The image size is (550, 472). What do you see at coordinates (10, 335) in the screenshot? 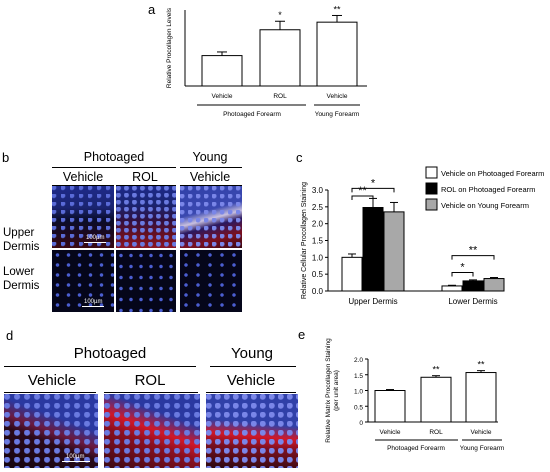
I see `panel-label-d: d` at bounding box center [10, 335].